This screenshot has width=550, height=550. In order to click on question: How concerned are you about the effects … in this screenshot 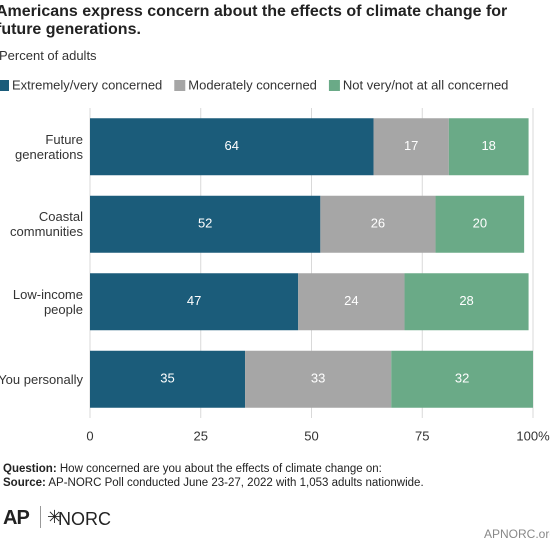, I will do `click(220, 469)`.